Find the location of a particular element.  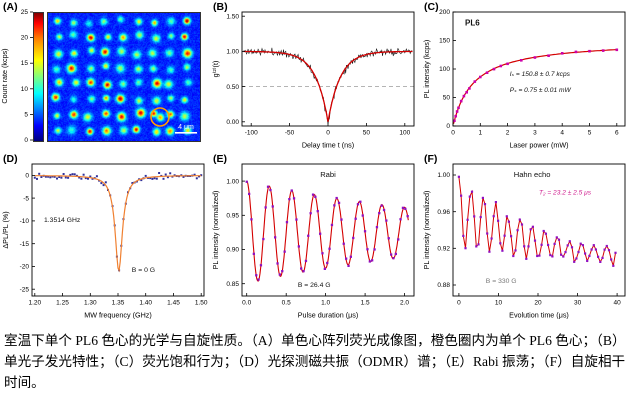

svg-text: B = 330 G is located at coordinates (501, 281).